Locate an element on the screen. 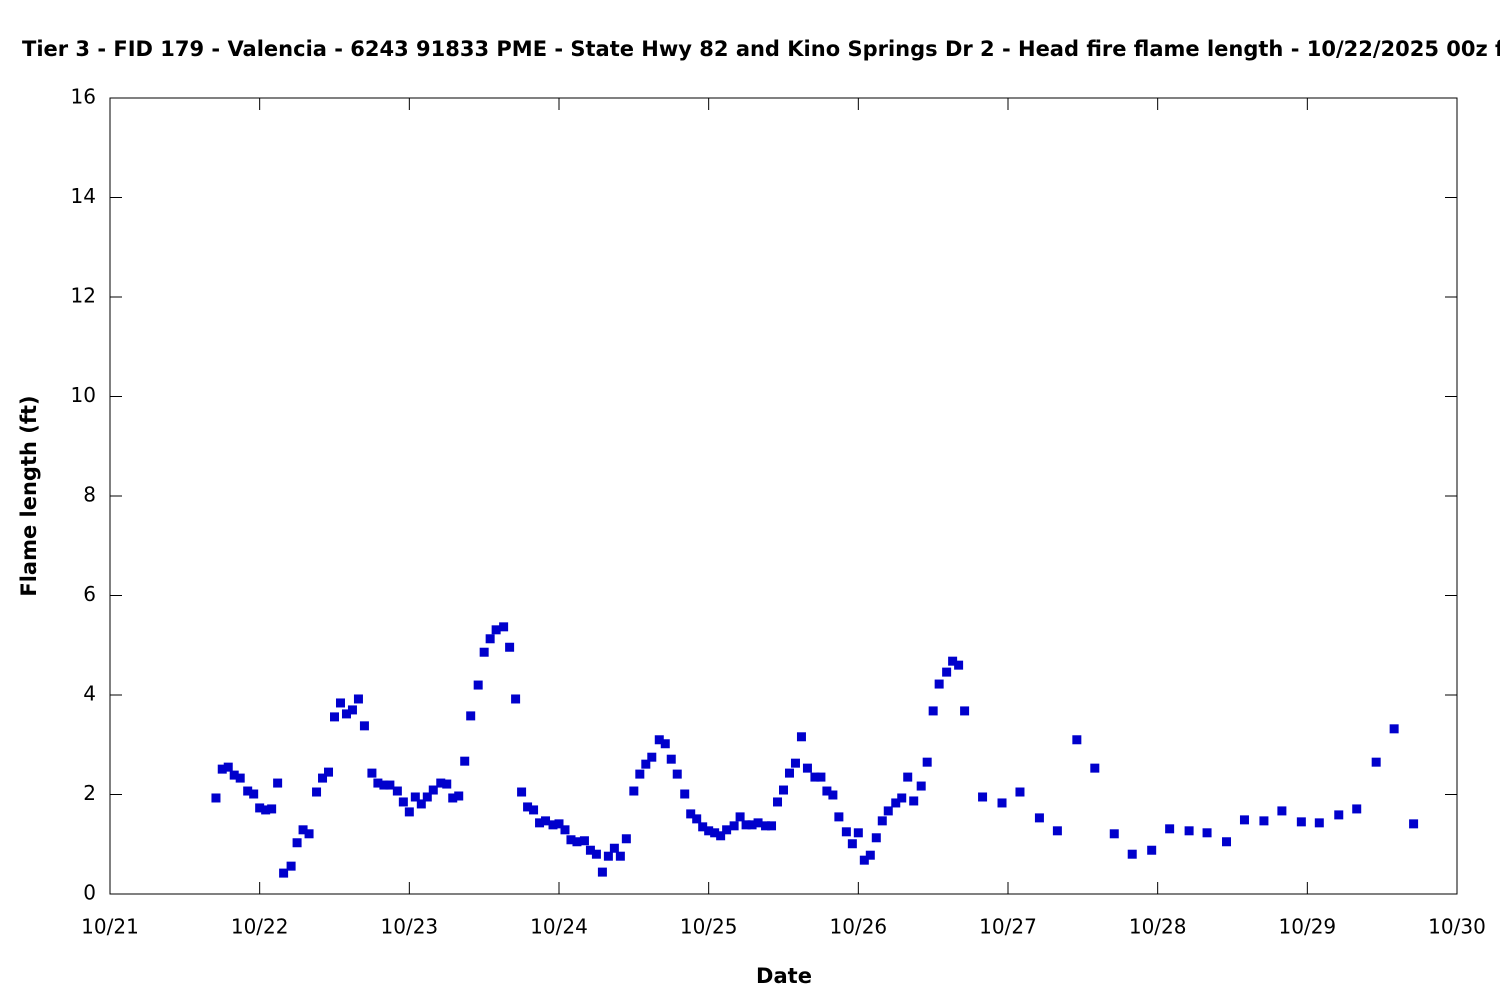 This screenshot has height=1000, width=1500. x-tick-label: 10/29 is located at coordinates (1308, 927).